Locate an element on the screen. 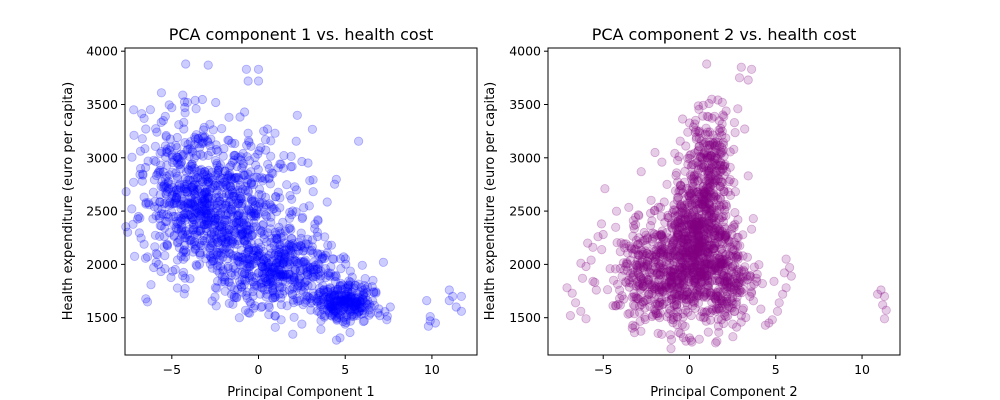 The height and width of the screenshot is (400, 1000). x-axis-label-pc2: Principal Component 2 is located at coordinates (723, 392).